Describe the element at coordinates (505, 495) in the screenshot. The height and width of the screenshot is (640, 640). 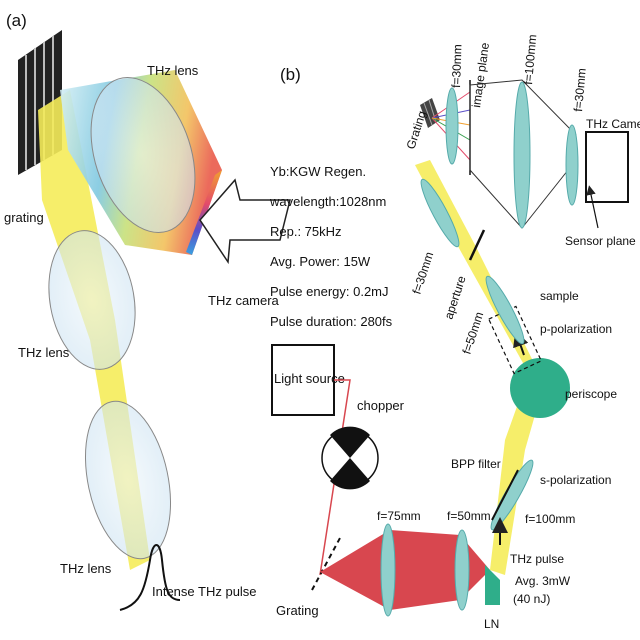
I see `bpp-filter` at that location.